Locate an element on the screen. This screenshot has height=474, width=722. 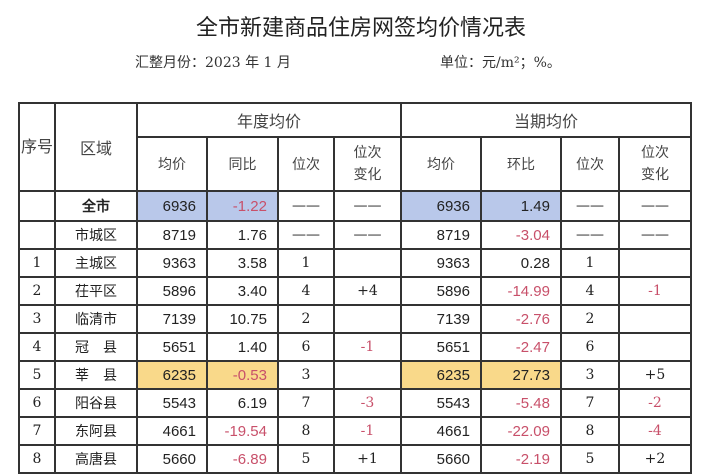
header-current-rank: 位次 is located at coordinates (590, 164).